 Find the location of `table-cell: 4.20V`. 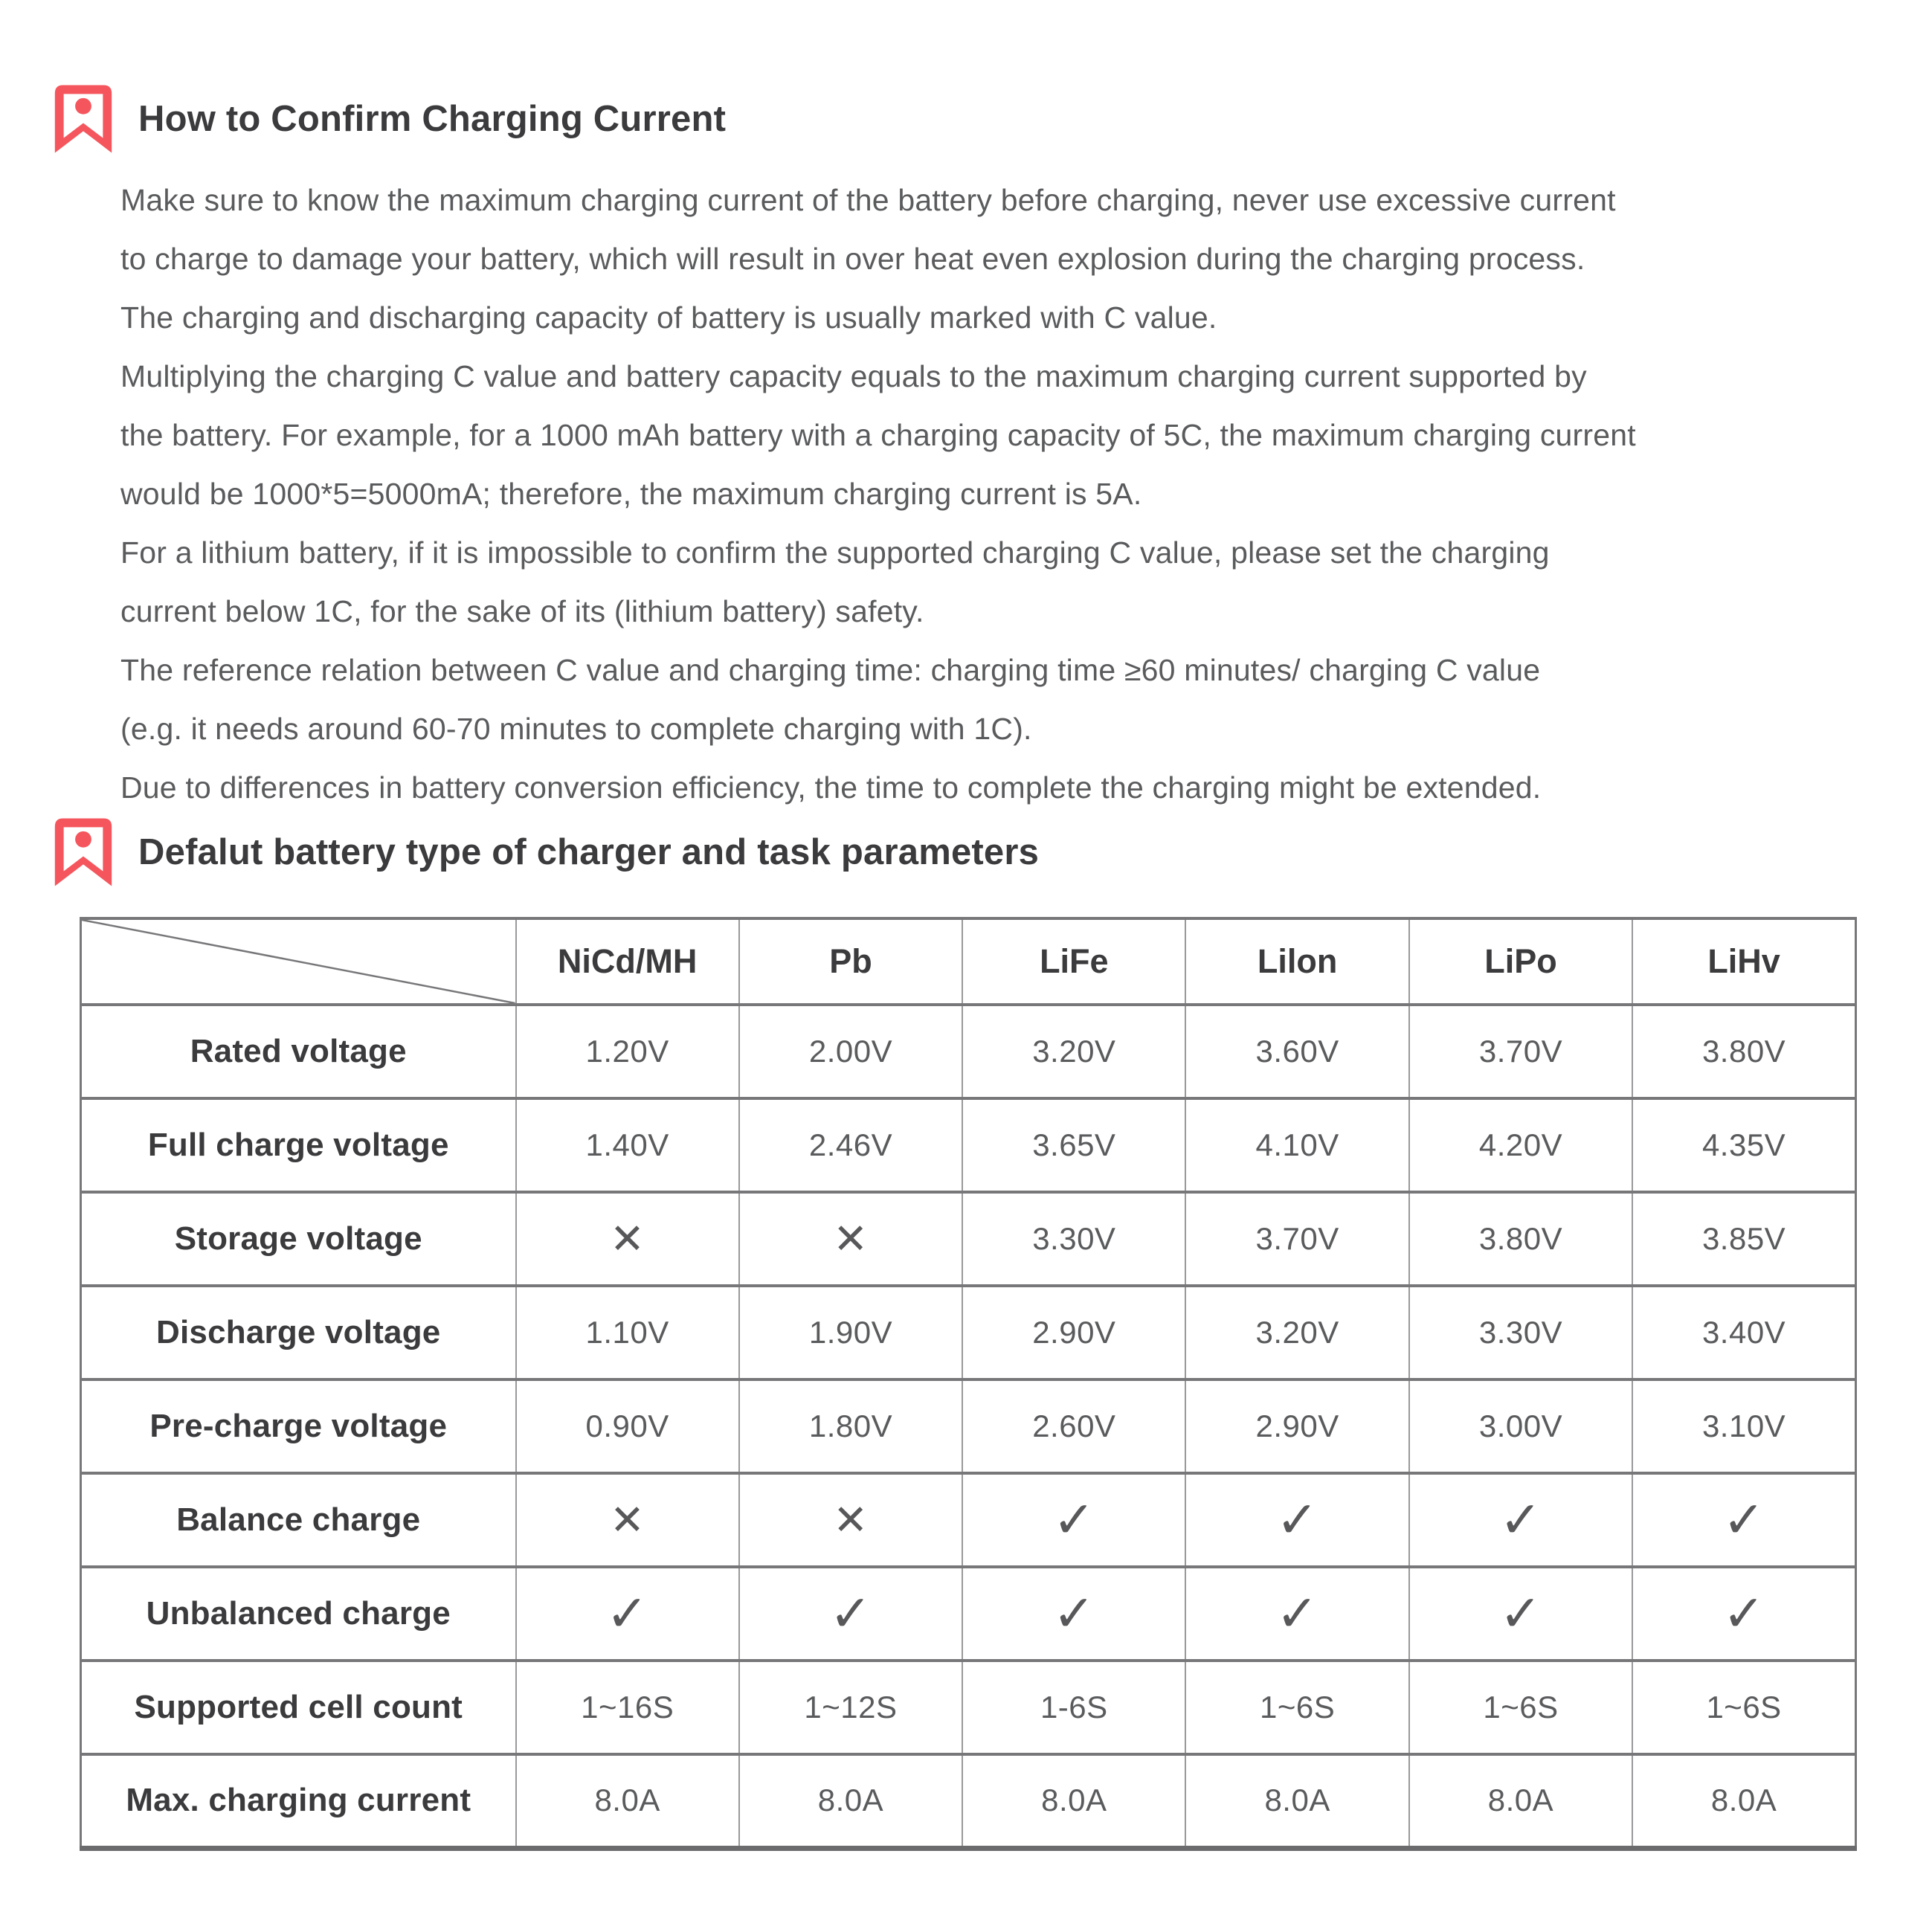

table-cell: 4.20V is located at coordinates (1521, 1145).